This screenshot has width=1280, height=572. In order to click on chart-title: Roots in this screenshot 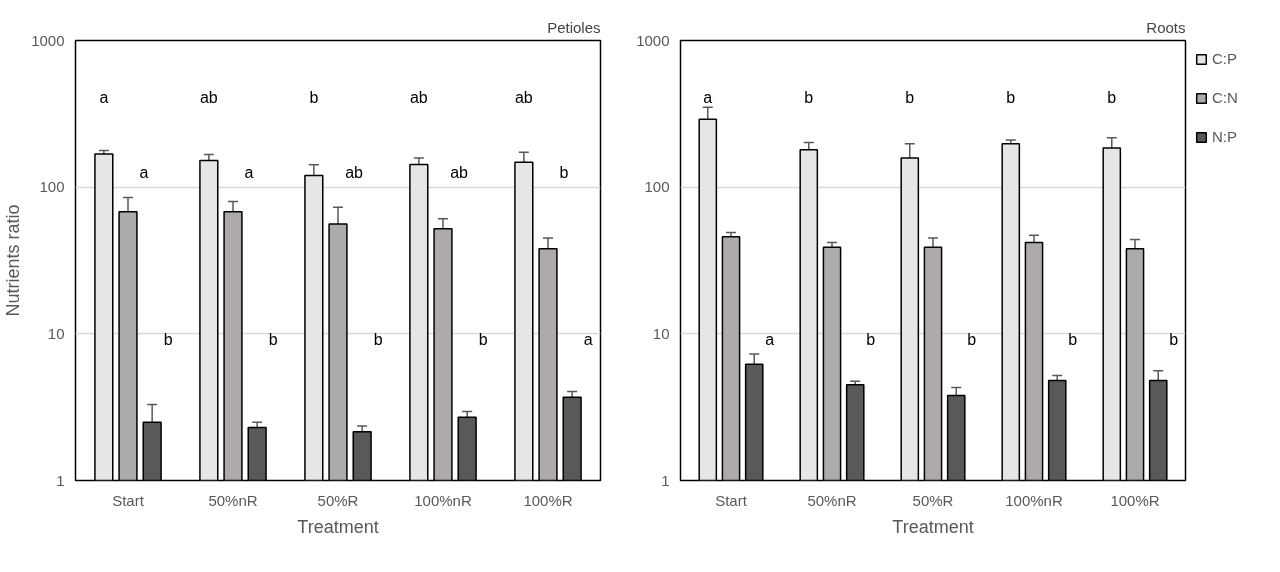, I will do `click(1166, 27)`.